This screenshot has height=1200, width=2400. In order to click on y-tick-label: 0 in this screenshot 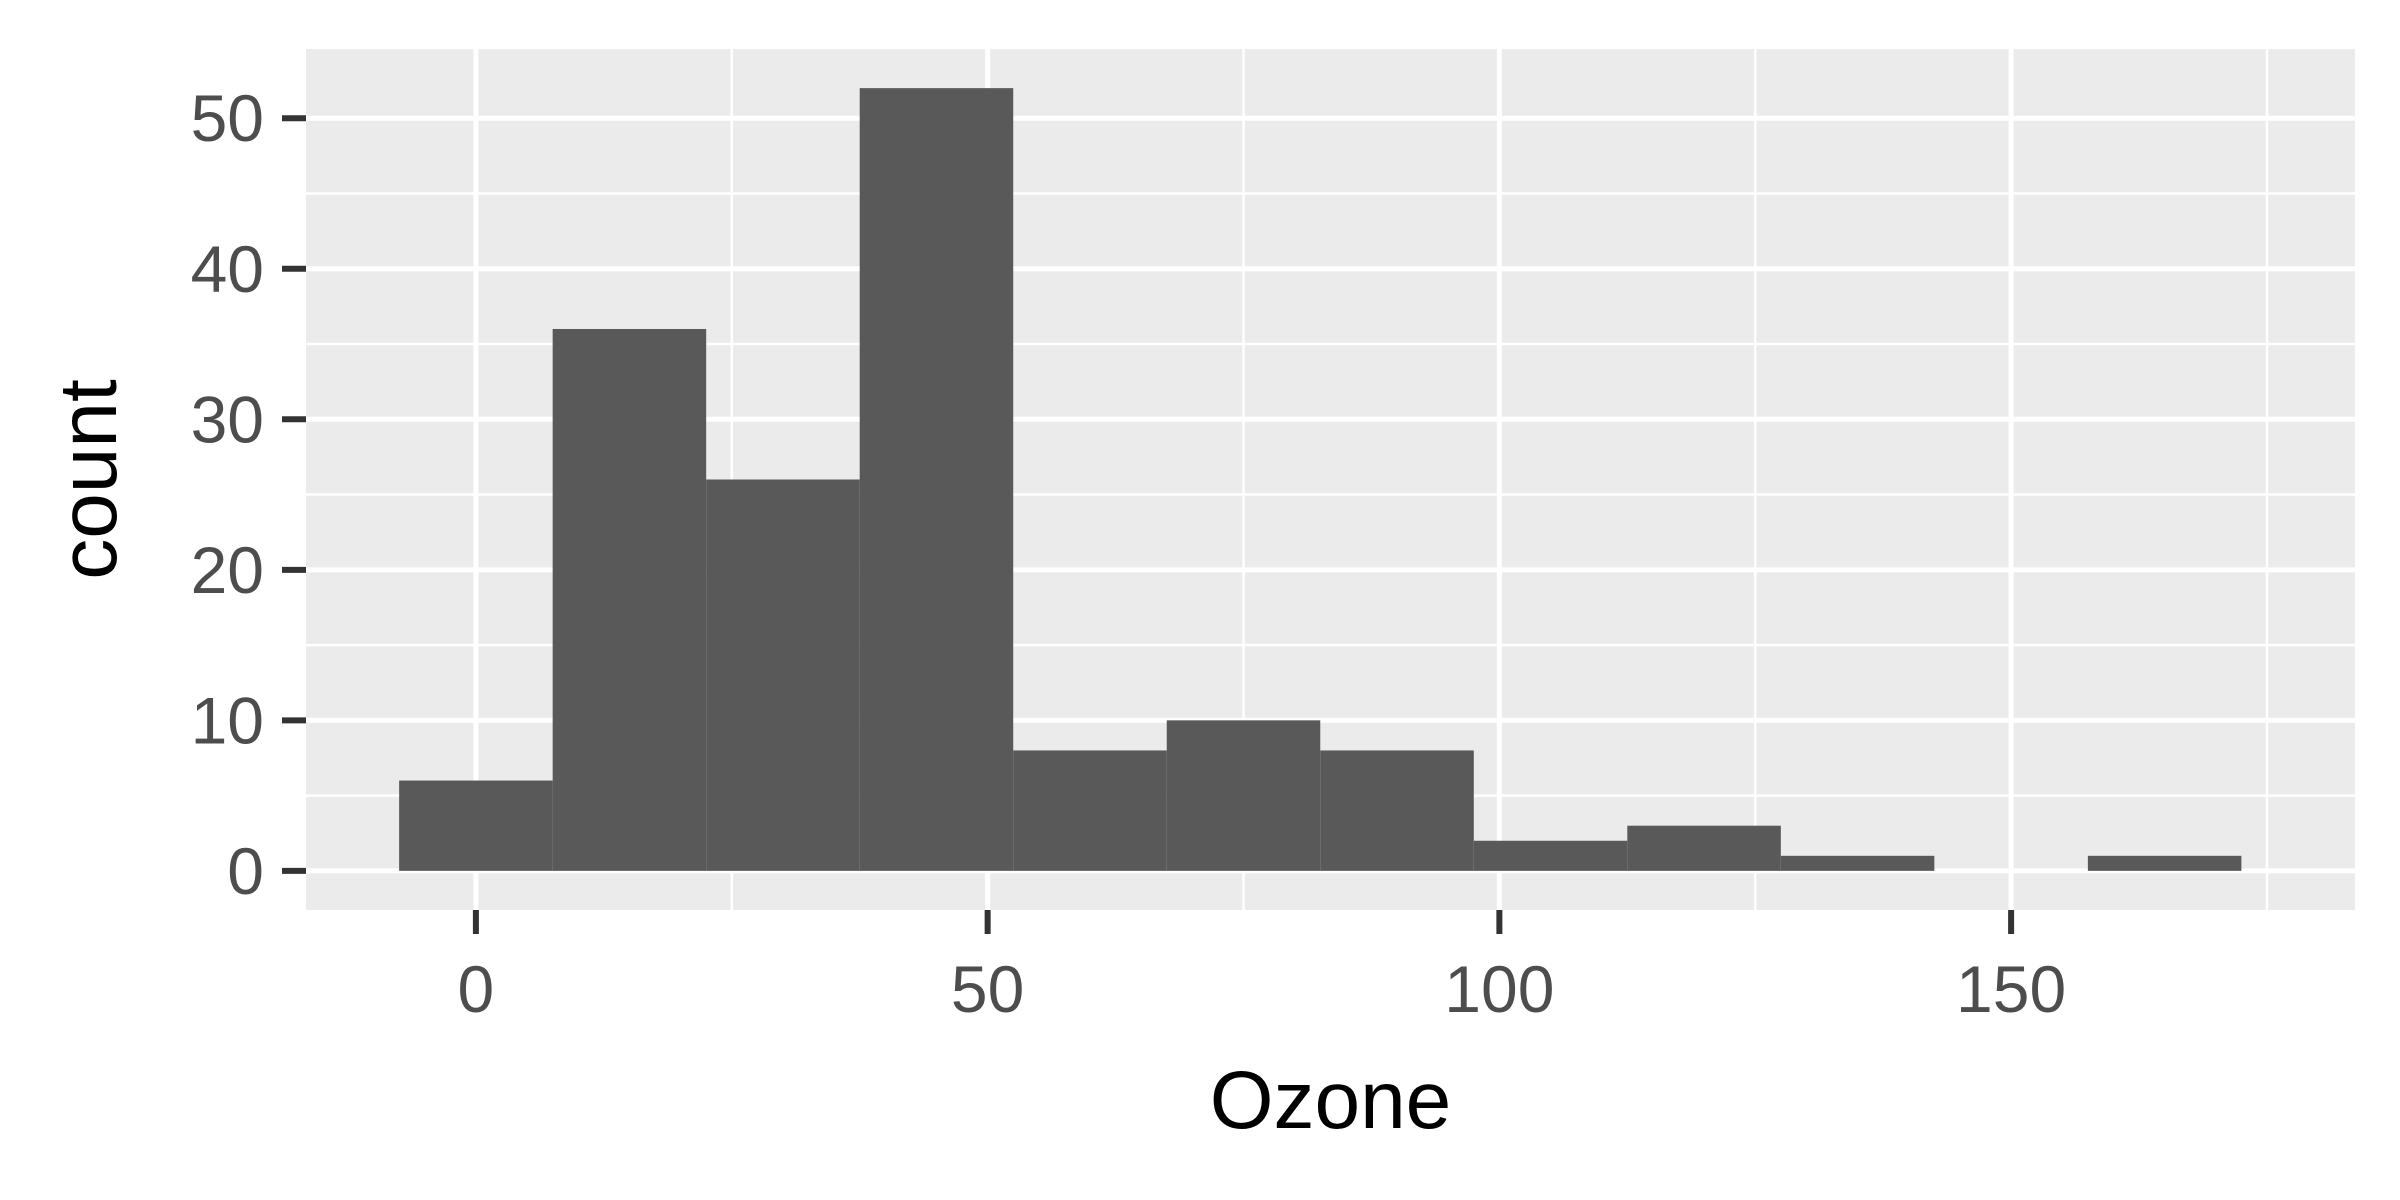, I will do `click(245, 871)`.